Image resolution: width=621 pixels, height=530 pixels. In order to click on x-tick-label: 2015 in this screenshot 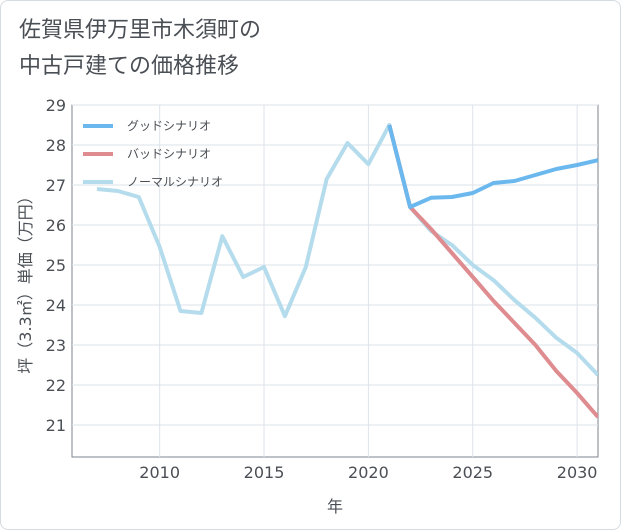, I will do `click(264, 472)`.